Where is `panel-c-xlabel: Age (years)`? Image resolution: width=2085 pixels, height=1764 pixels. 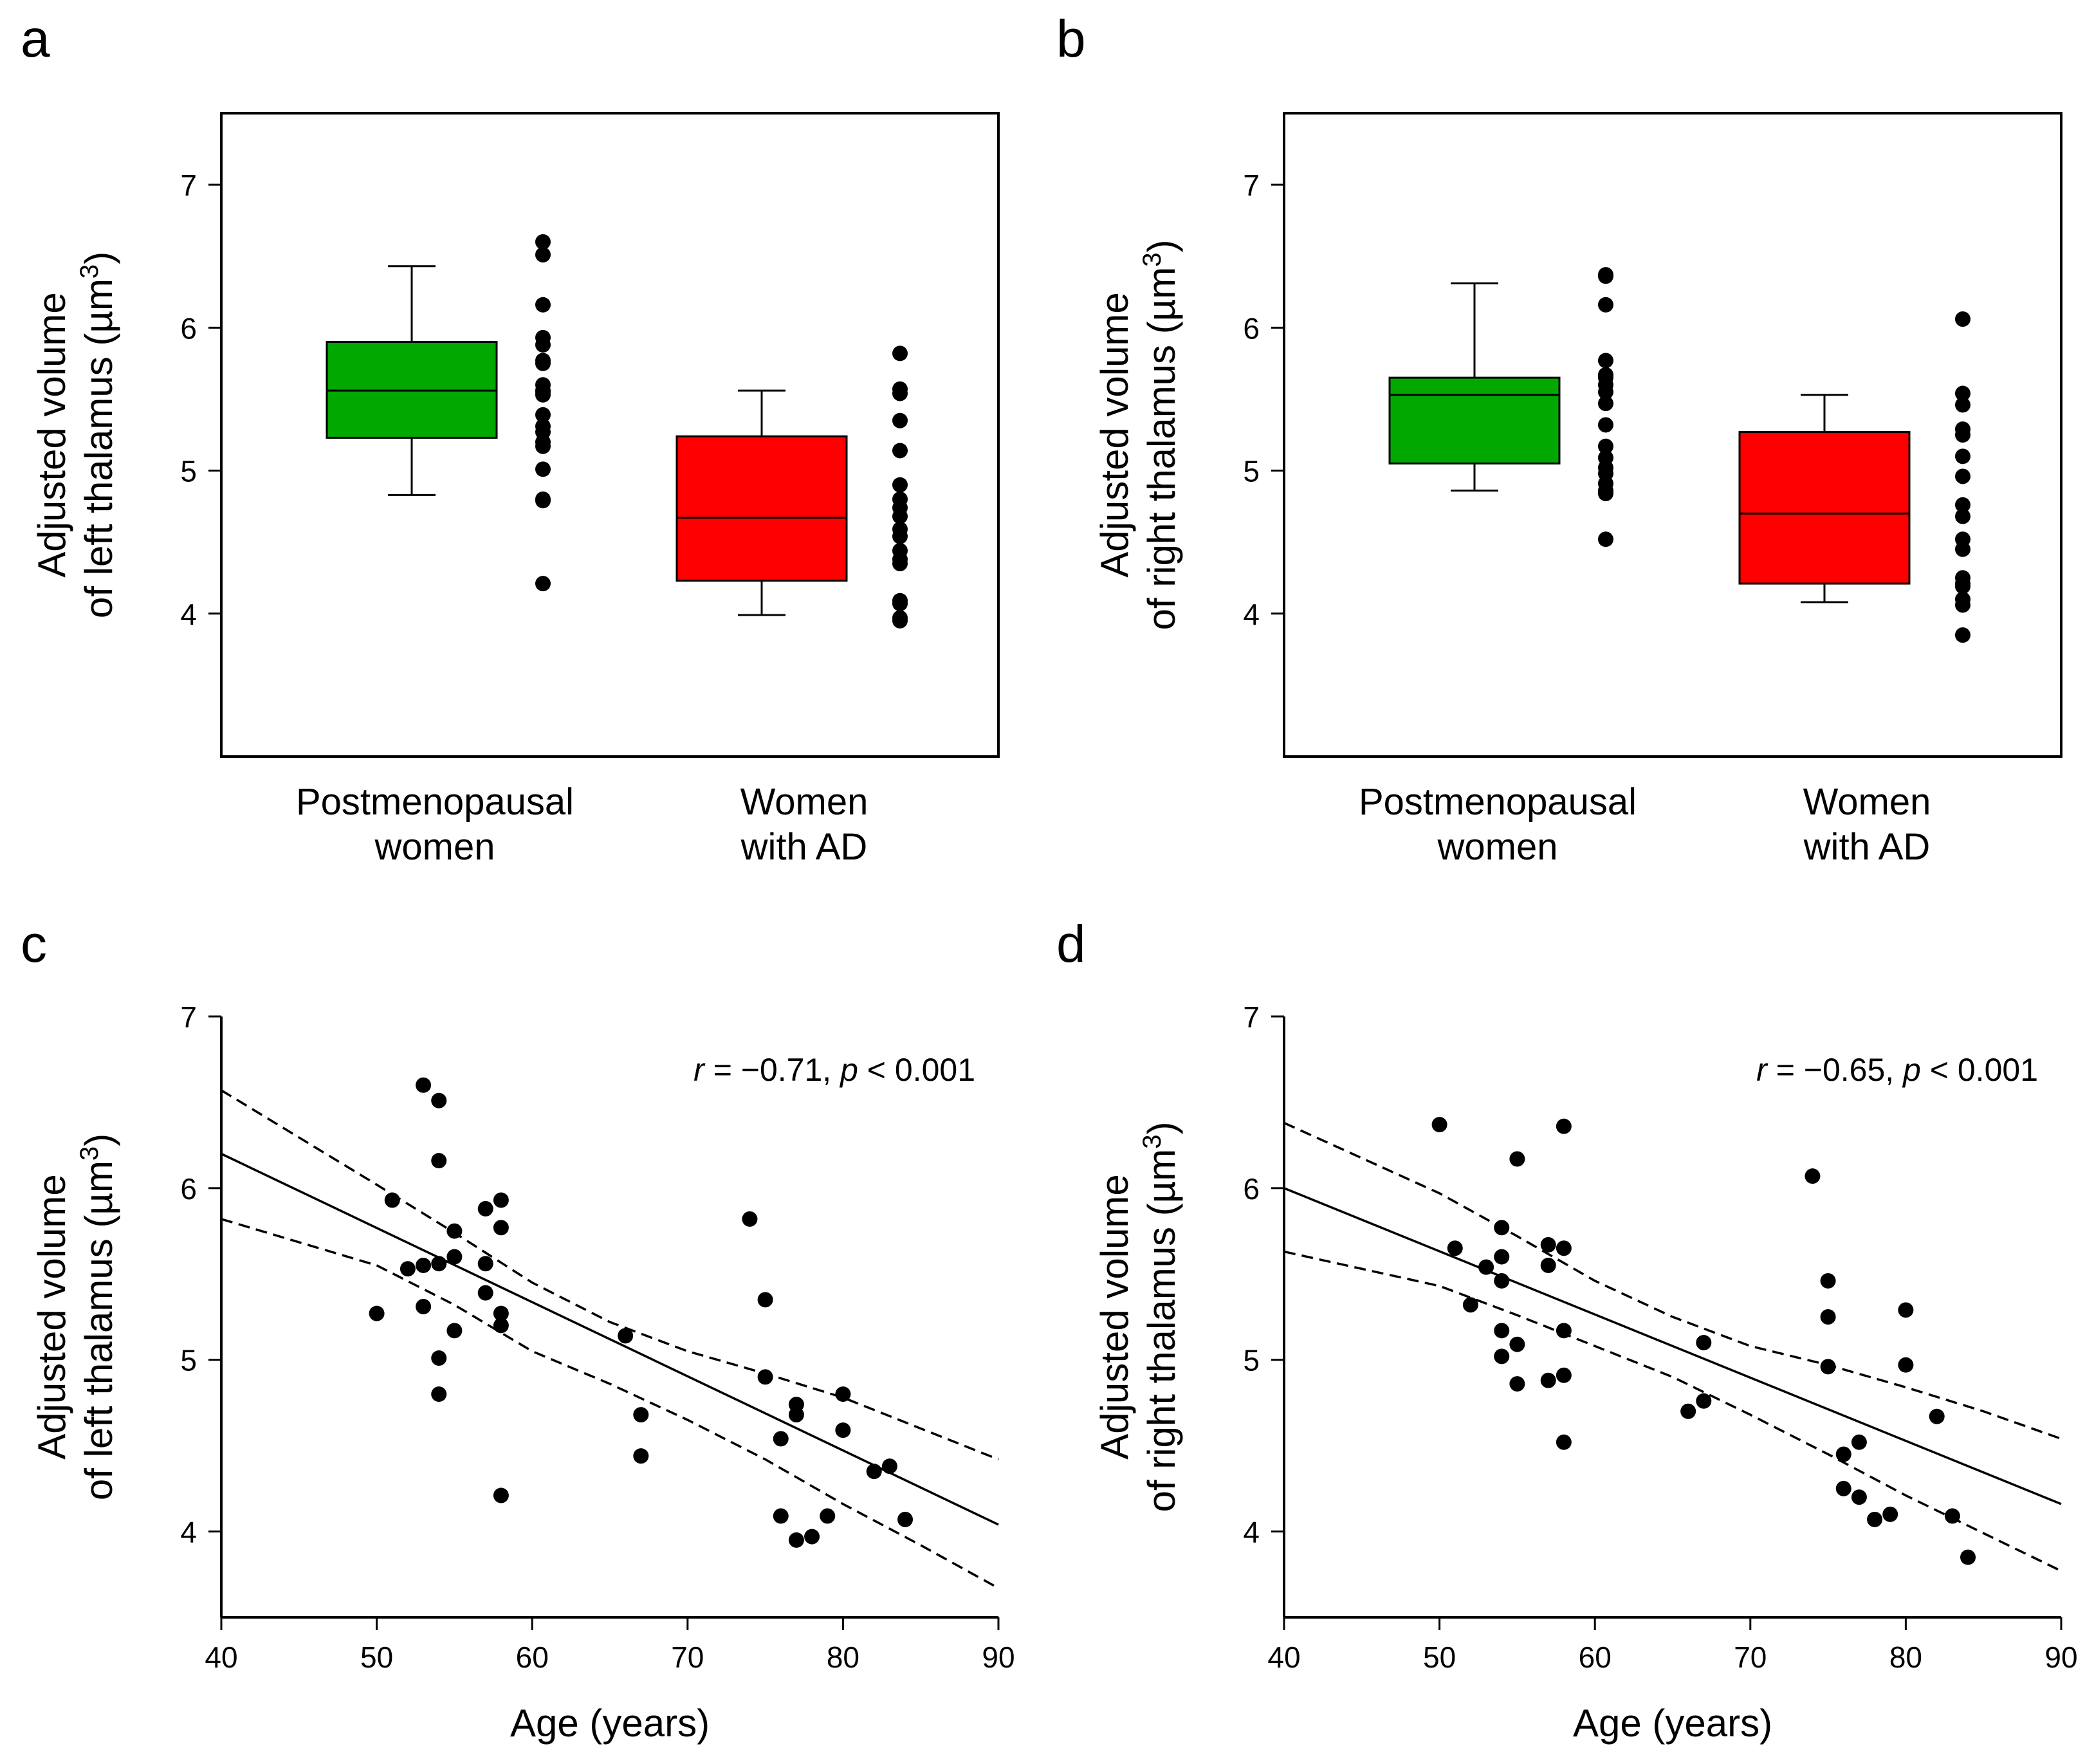 panel-c-xlabel: Age (years) is located at coordinates (610, 1723).